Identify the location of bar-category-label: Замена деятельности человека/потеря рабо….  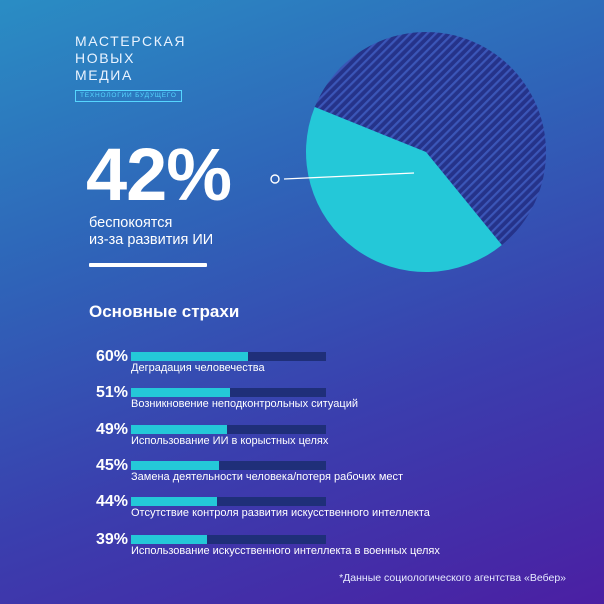
(267, 477).